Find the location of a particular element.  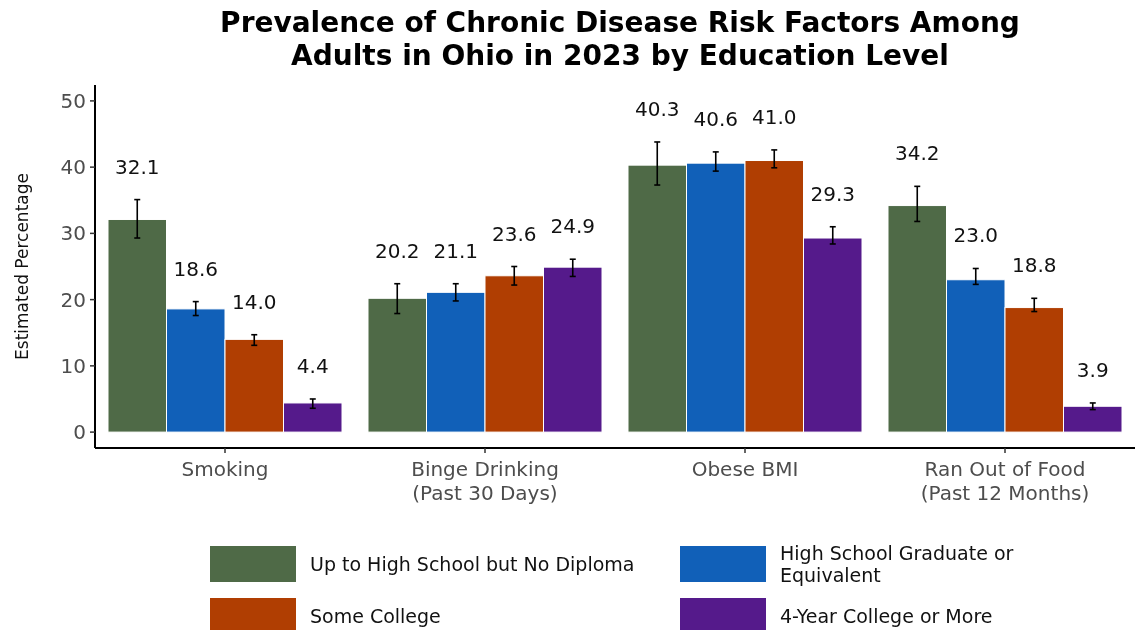

data-label: 29.3 is located at coordinates (833, 193).